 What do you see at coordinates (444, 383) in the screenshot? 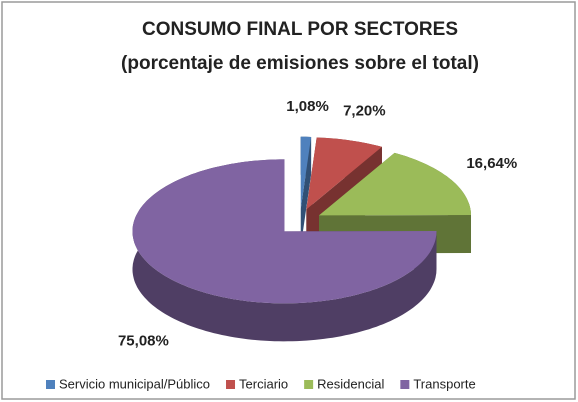
I see `legend-label: Transporte` at bounding box center [444, 383].